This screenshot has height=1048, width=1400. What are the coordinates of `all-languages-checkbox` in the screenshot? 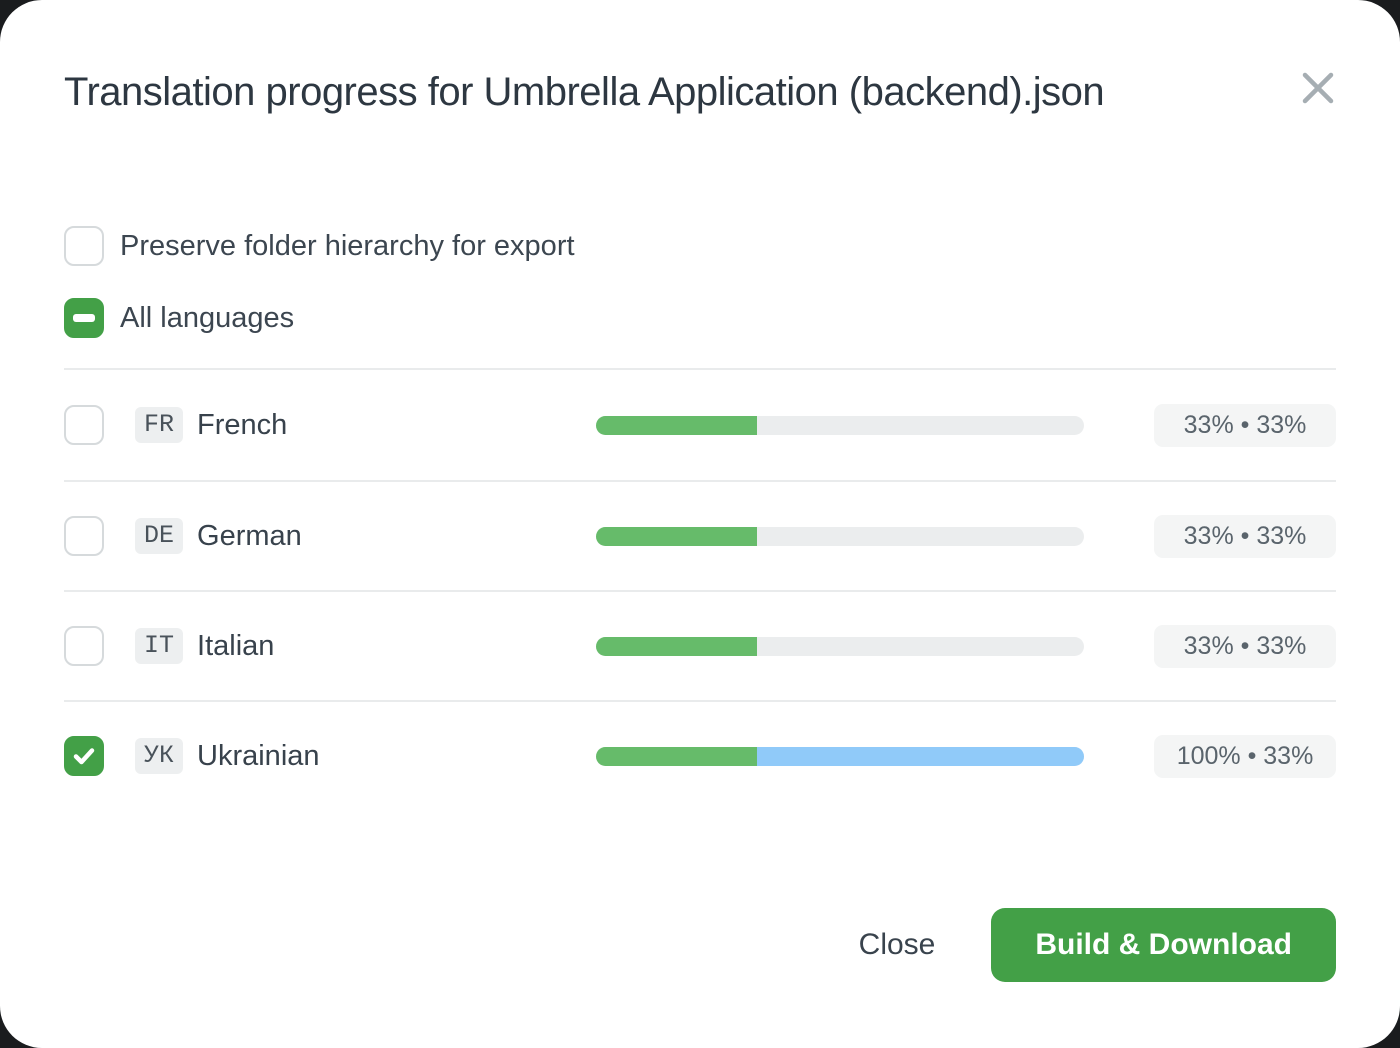 It's located at (84, 318).